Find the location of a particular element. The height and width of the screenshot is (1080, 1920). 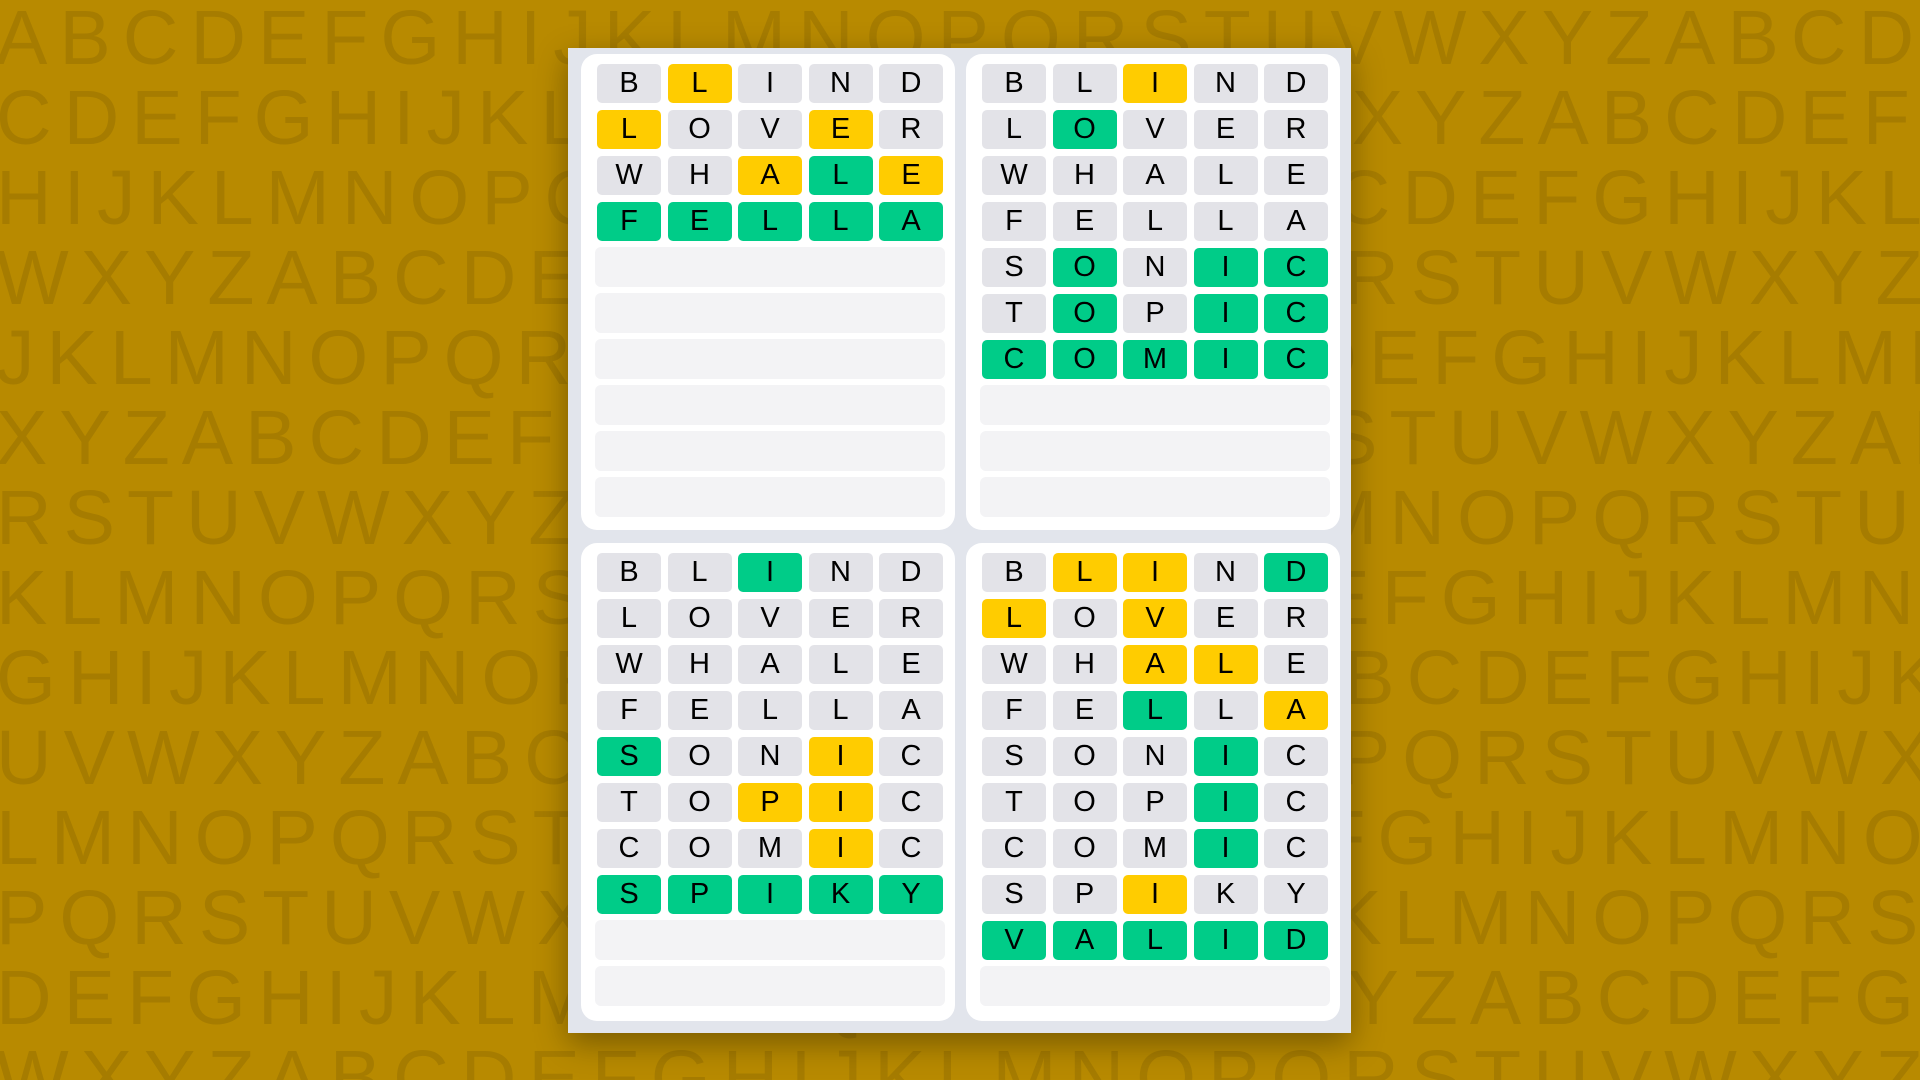

letter-tile-absent: K is located at coordinates (1225, 894).